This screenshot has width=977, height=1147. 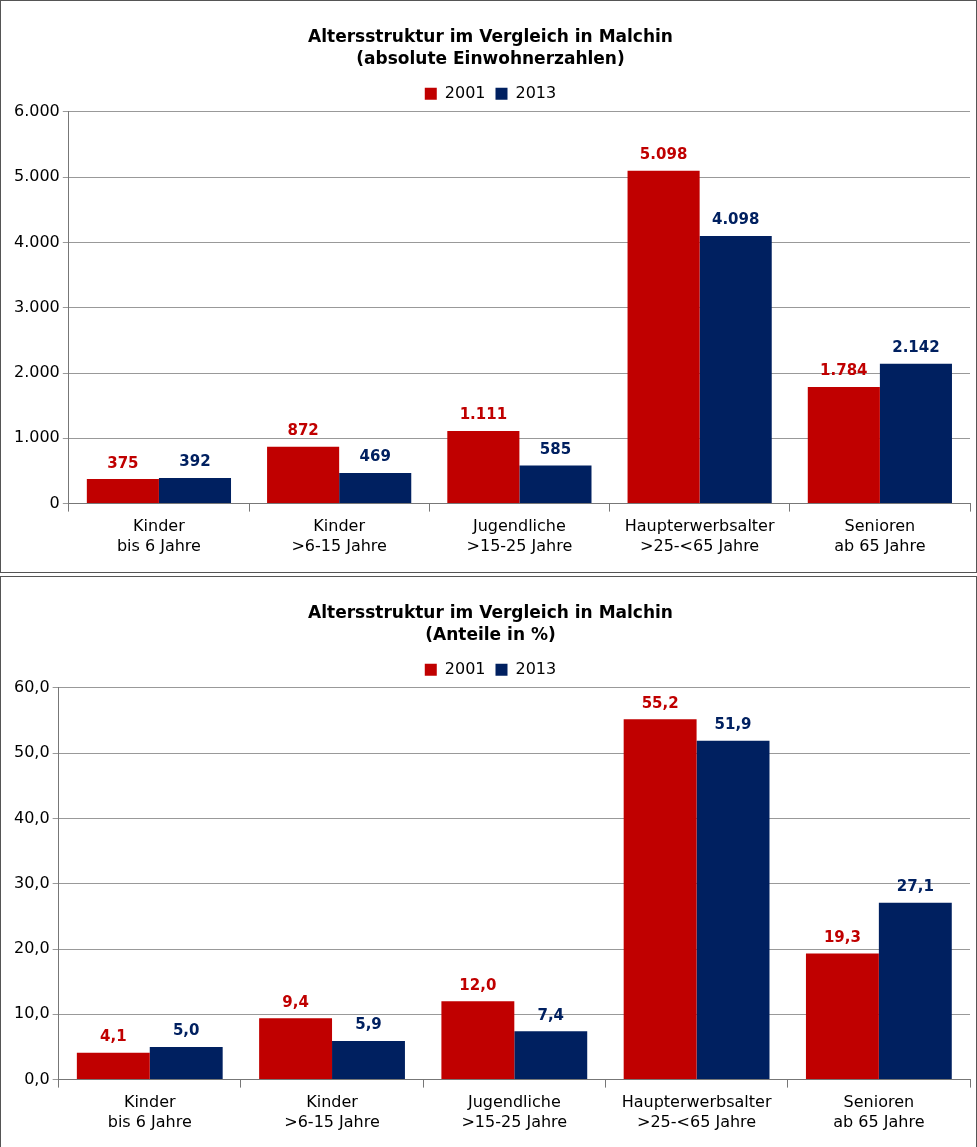 I want to click on y-tick-label: 10,0, so click(x=32, y=1013).